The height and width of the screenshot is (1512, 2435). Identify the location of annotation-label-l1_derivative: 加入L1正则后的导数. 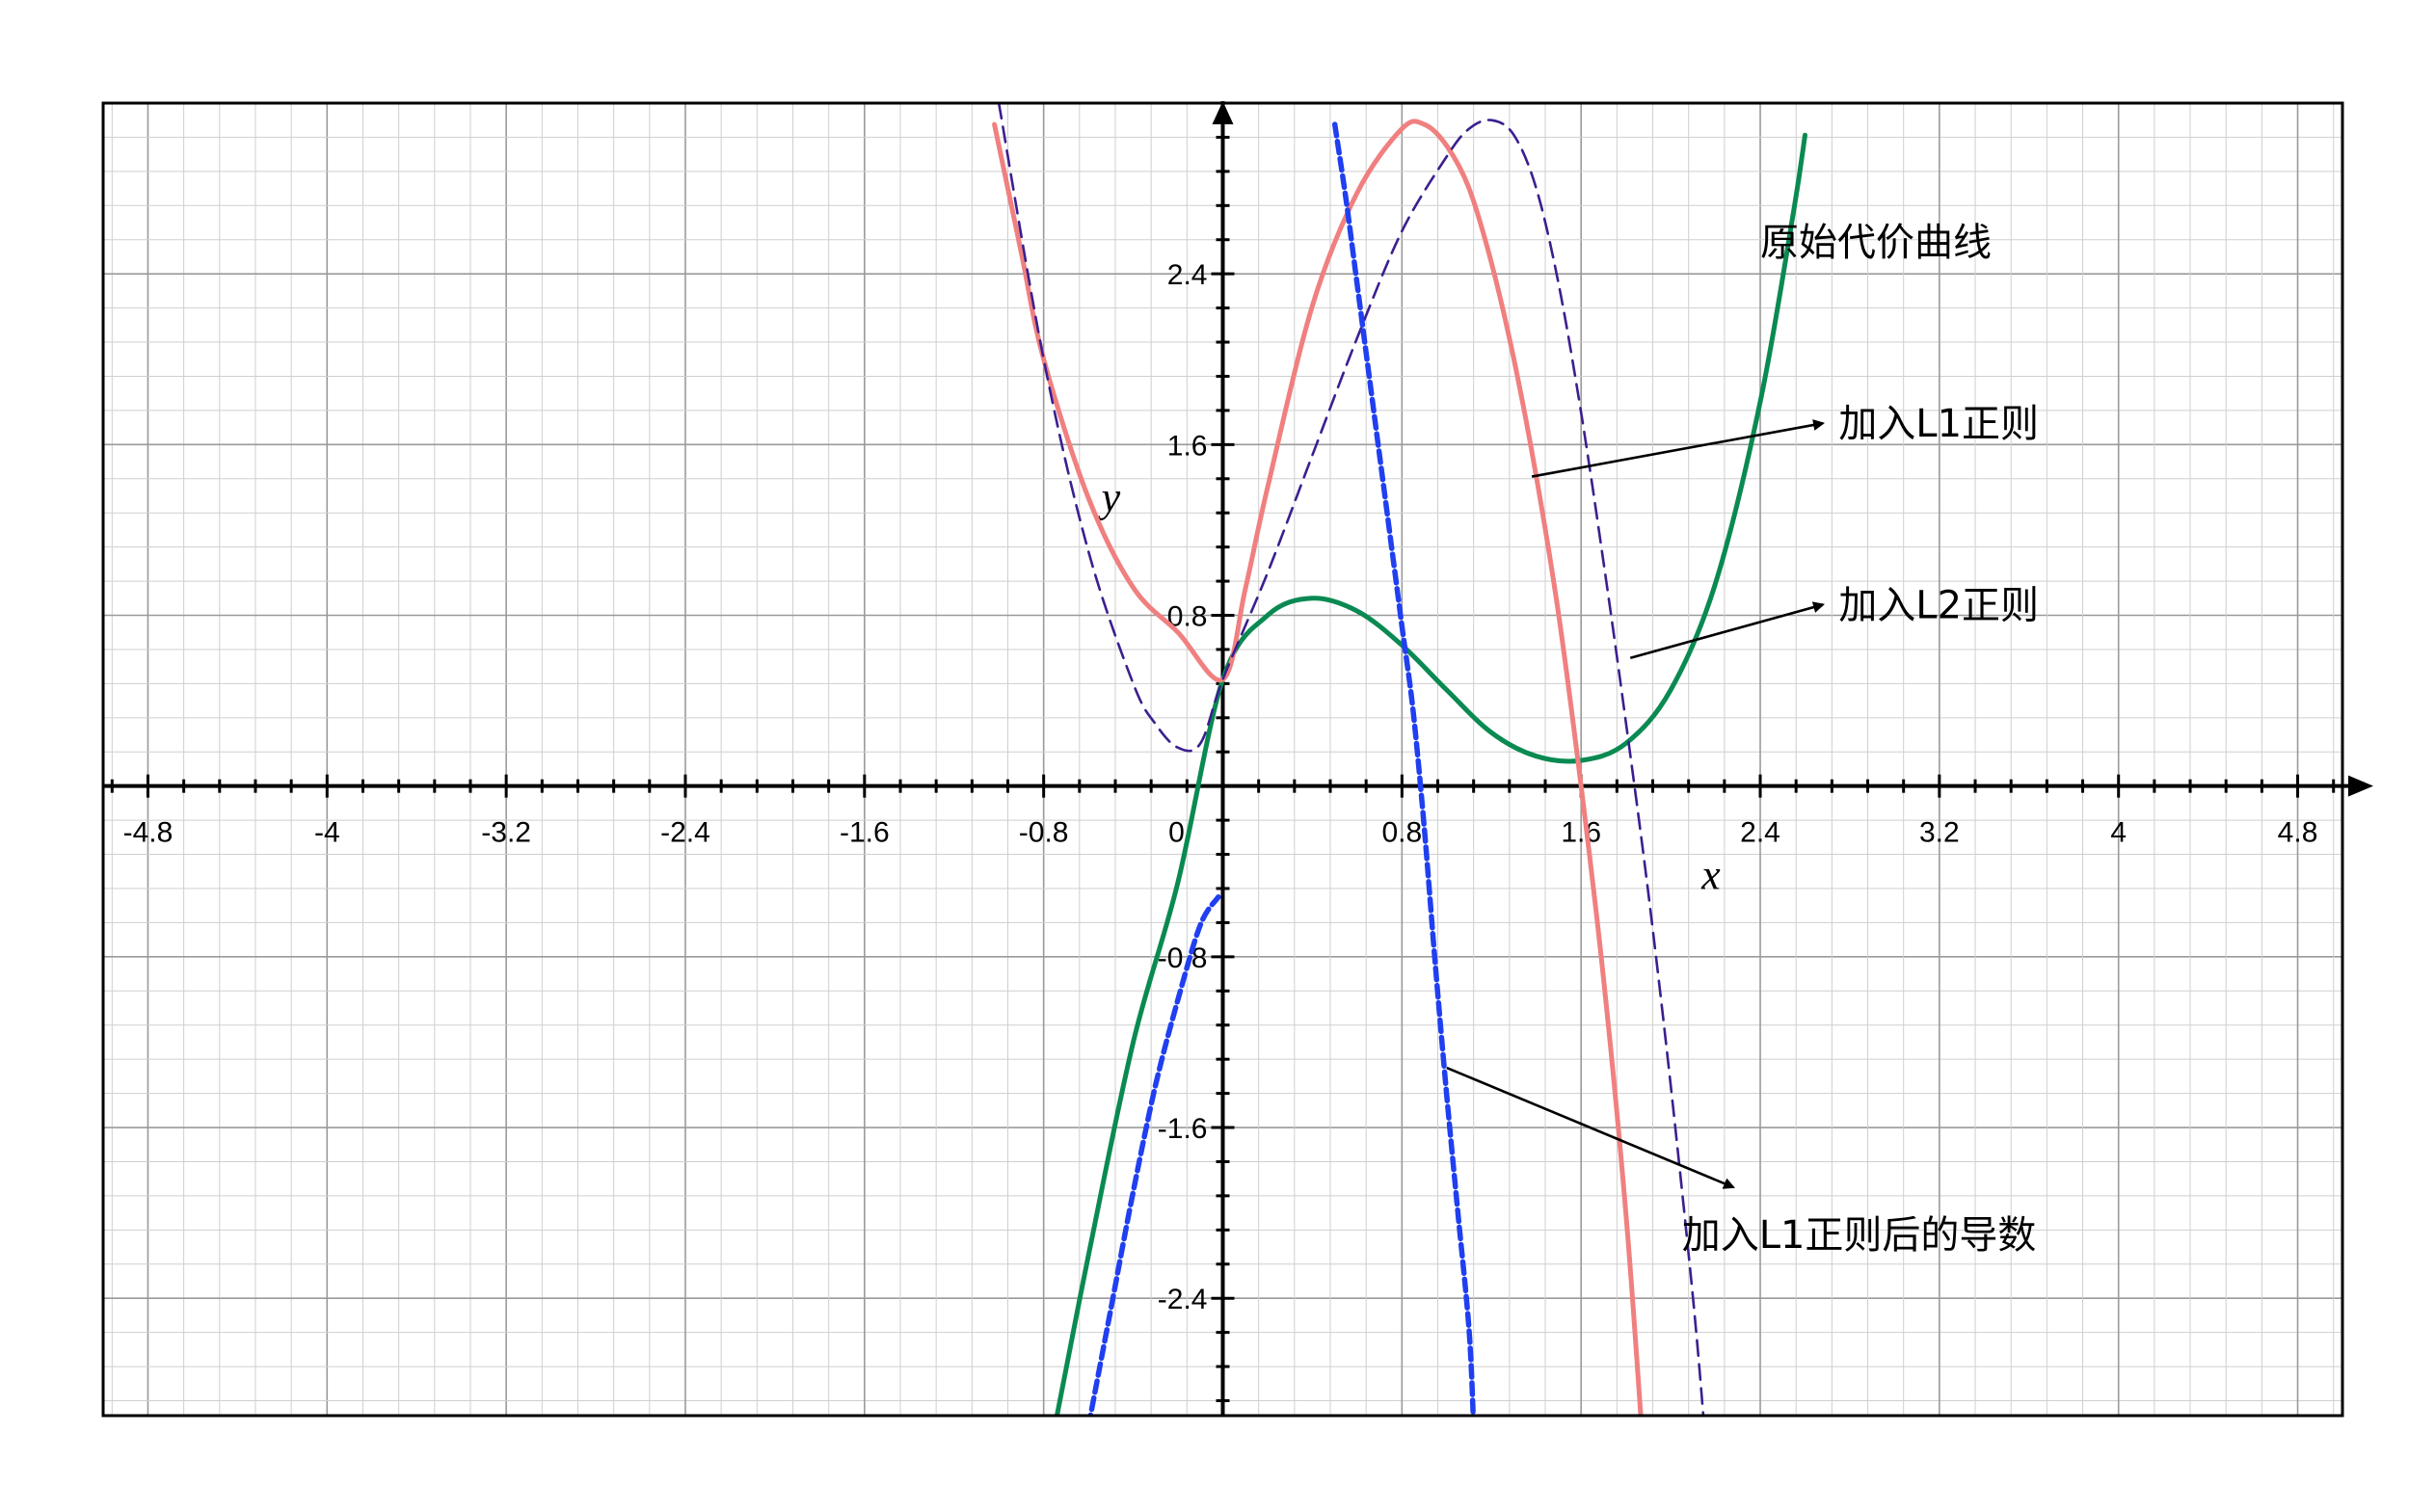
(1859, 1235).